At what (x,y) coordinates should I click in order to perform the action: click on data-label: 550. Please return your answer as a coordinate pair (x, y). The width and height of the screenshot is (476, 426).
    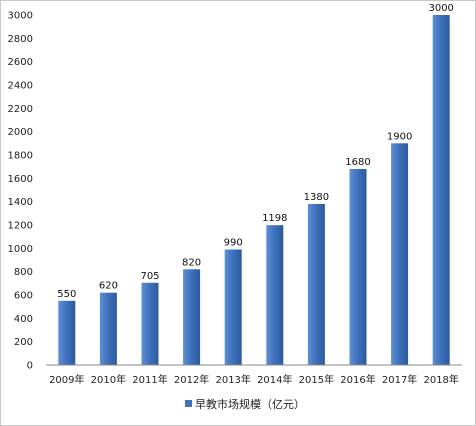
    Looking at the image, I should click on (66, 294).